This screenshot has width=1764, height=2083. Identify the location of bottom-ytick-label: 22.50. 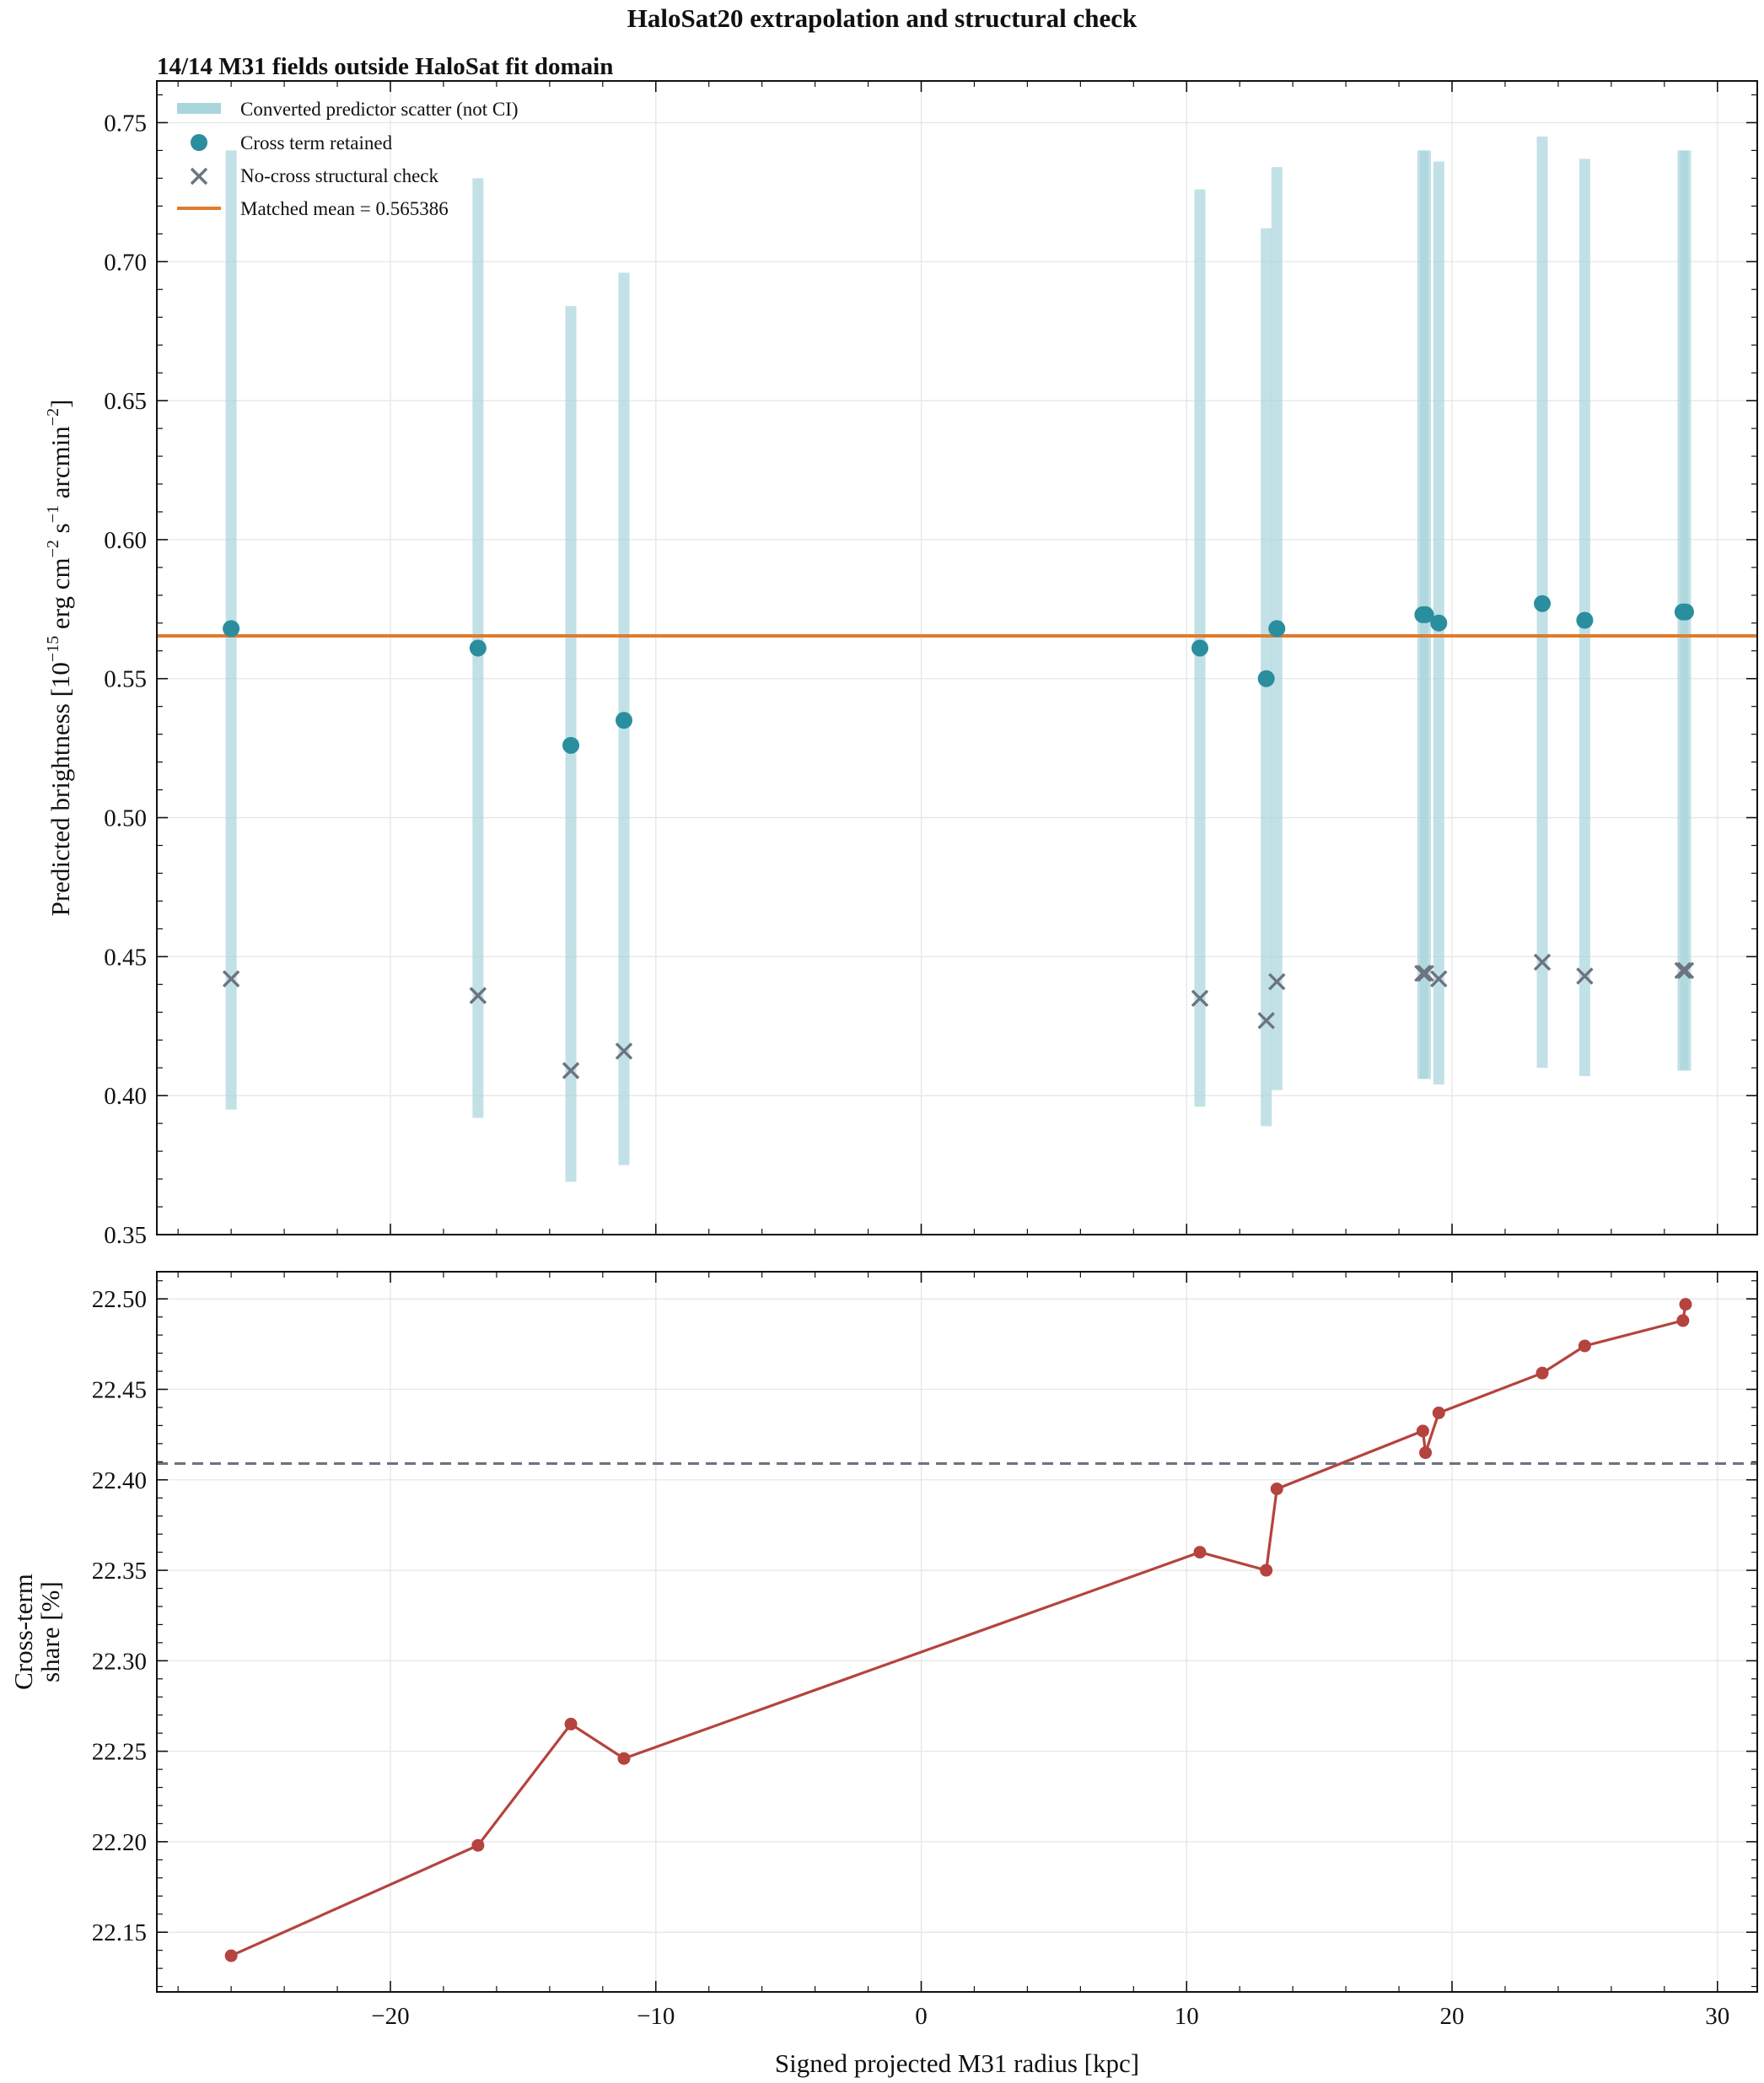
(119, 1299).